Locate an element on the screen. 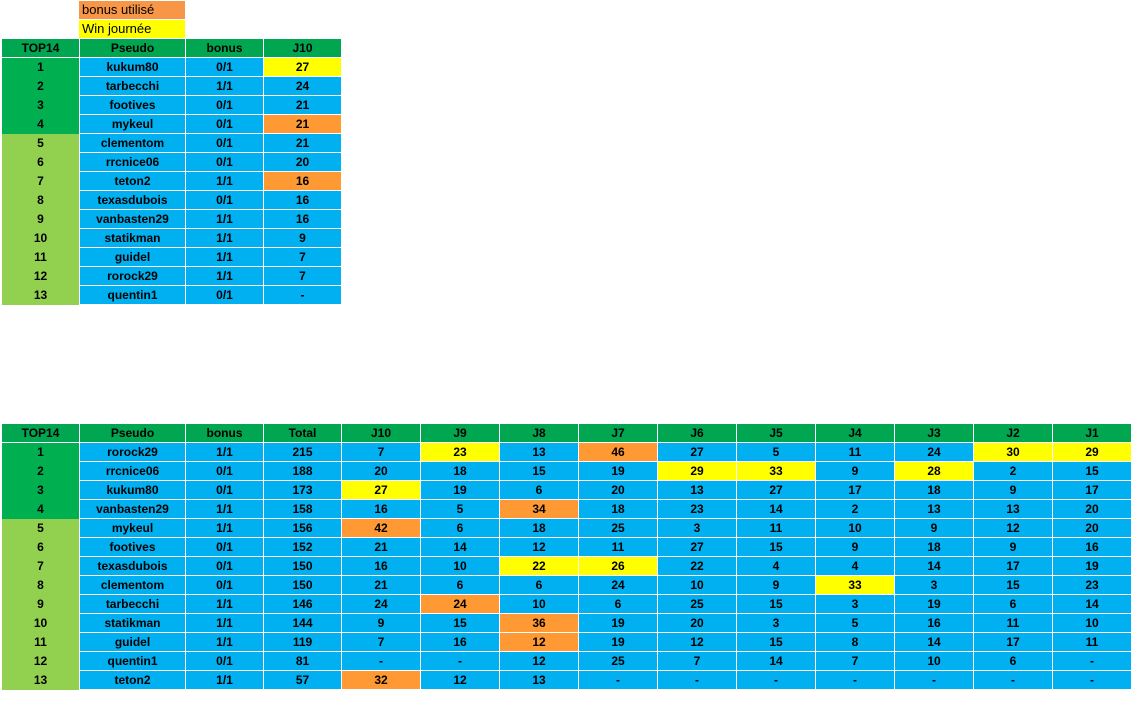 This screenshot has width=1135, height=707. score-cell: 13 is located at coordinates (539, 452).